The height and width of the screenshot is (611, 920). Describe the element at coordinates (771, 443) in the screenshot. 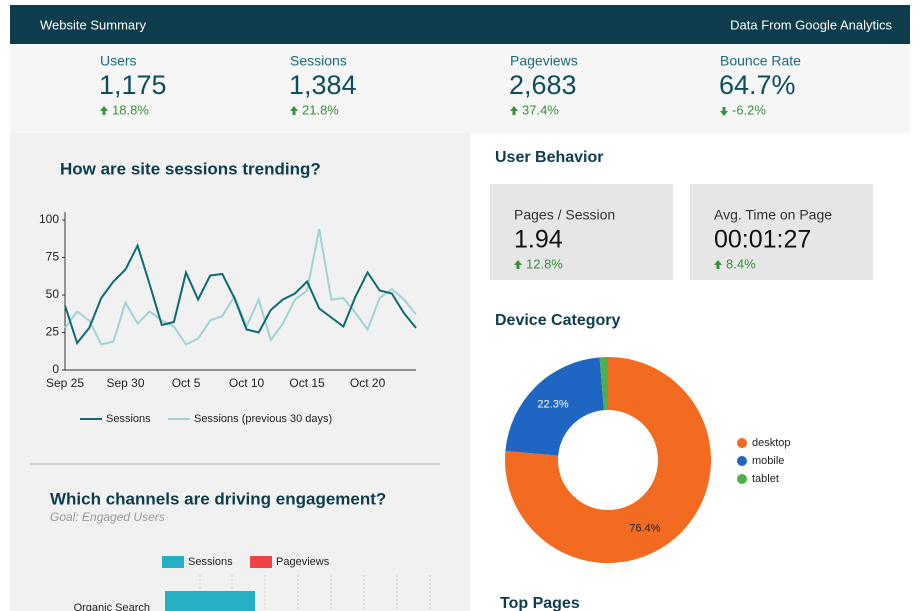

I see `legend-label: desktop` at that location.